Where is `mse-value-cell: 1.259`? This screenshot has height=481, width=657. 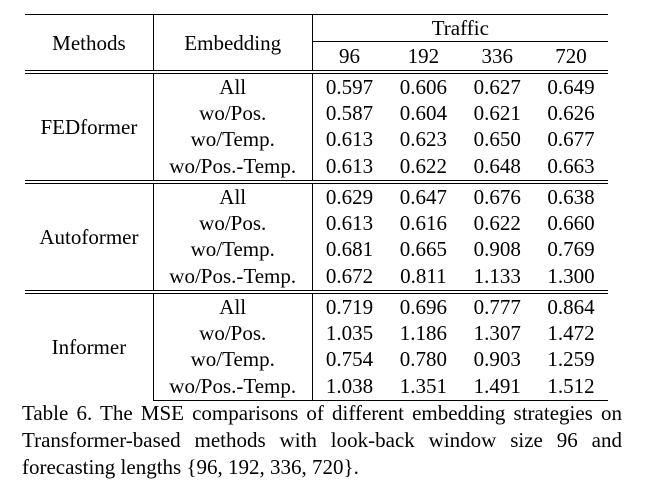 mse-value-cell: 1.259 is located at coordinates (571, 359).